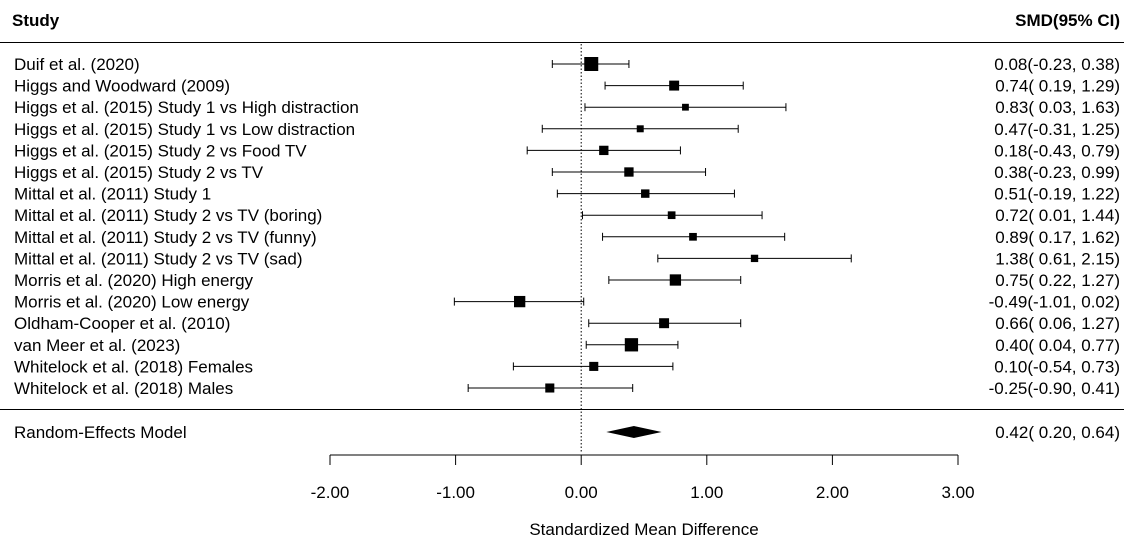 This screenshot has height=539, width=1124. What do you see at coordinates (1057, 237) in the screenshot?
I see `effect-ci-text: 0.89( 0.17, 1.62)` at bounding box center [1057, 237].